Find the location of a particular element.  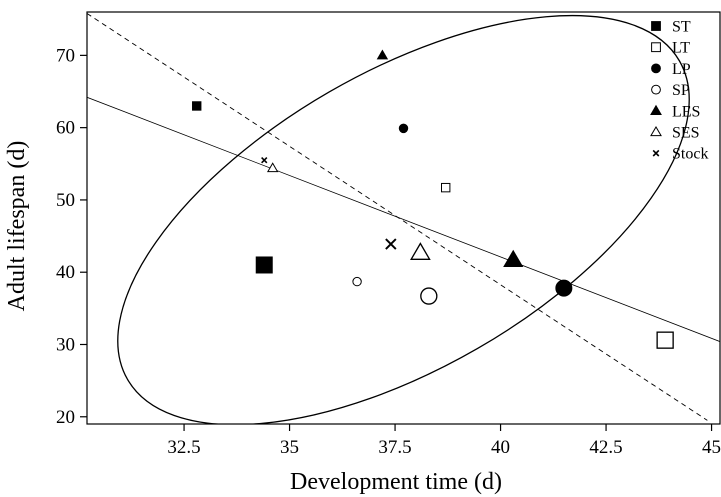

point-ses-small is located at coordinates (272, 167).